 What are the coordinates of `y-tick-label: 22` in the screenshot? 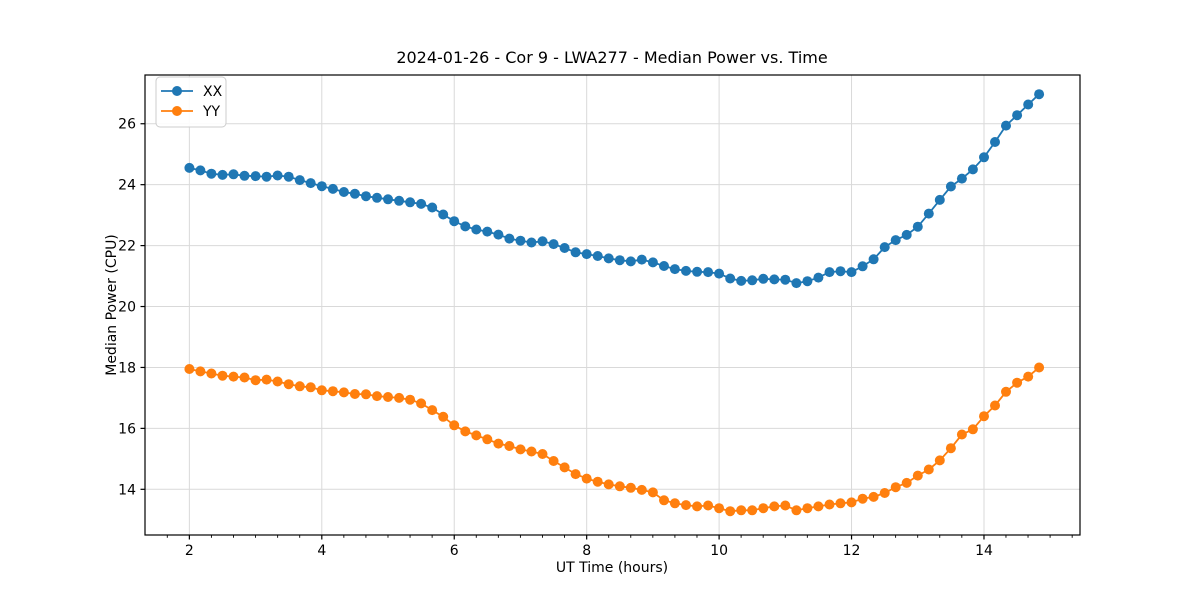 It's located at (127, 247).